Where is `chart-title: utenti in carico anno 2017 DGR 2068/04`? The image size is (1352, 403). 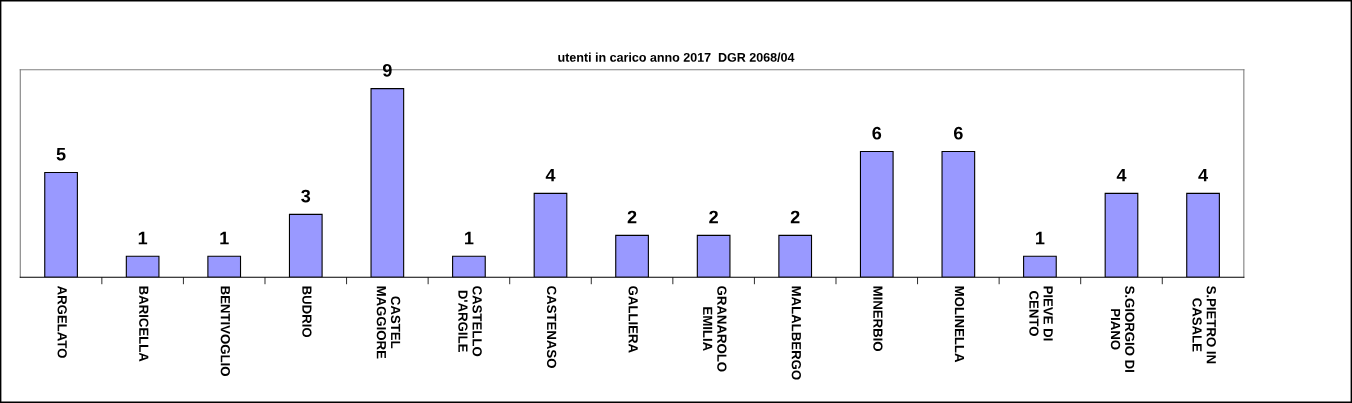
chart-title: utenti in carico anno 2017 DGR 2068/04 is located at coordinates (676, 57).